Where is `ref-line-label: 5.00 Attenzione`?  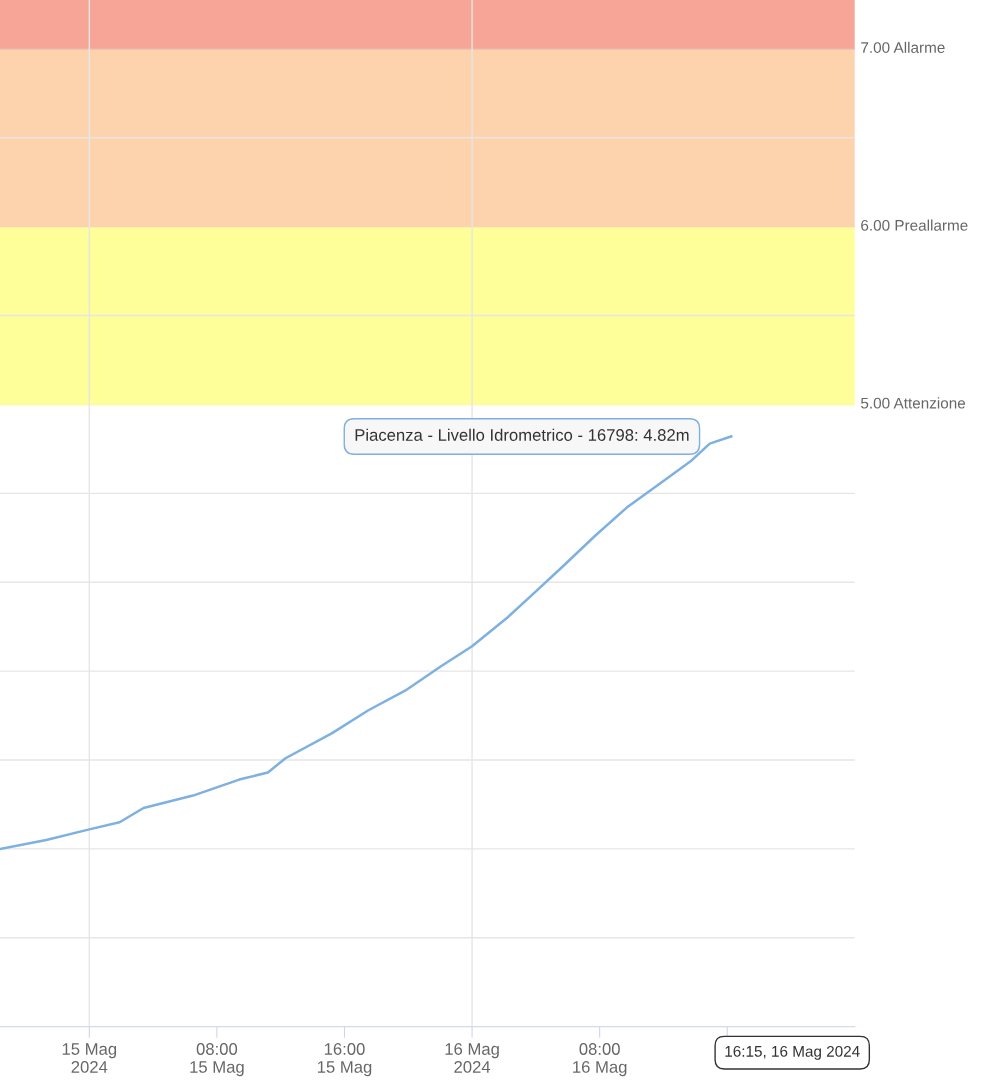 ref-line-label: 5.00 Attenzione is located at coordinates (913, 403).